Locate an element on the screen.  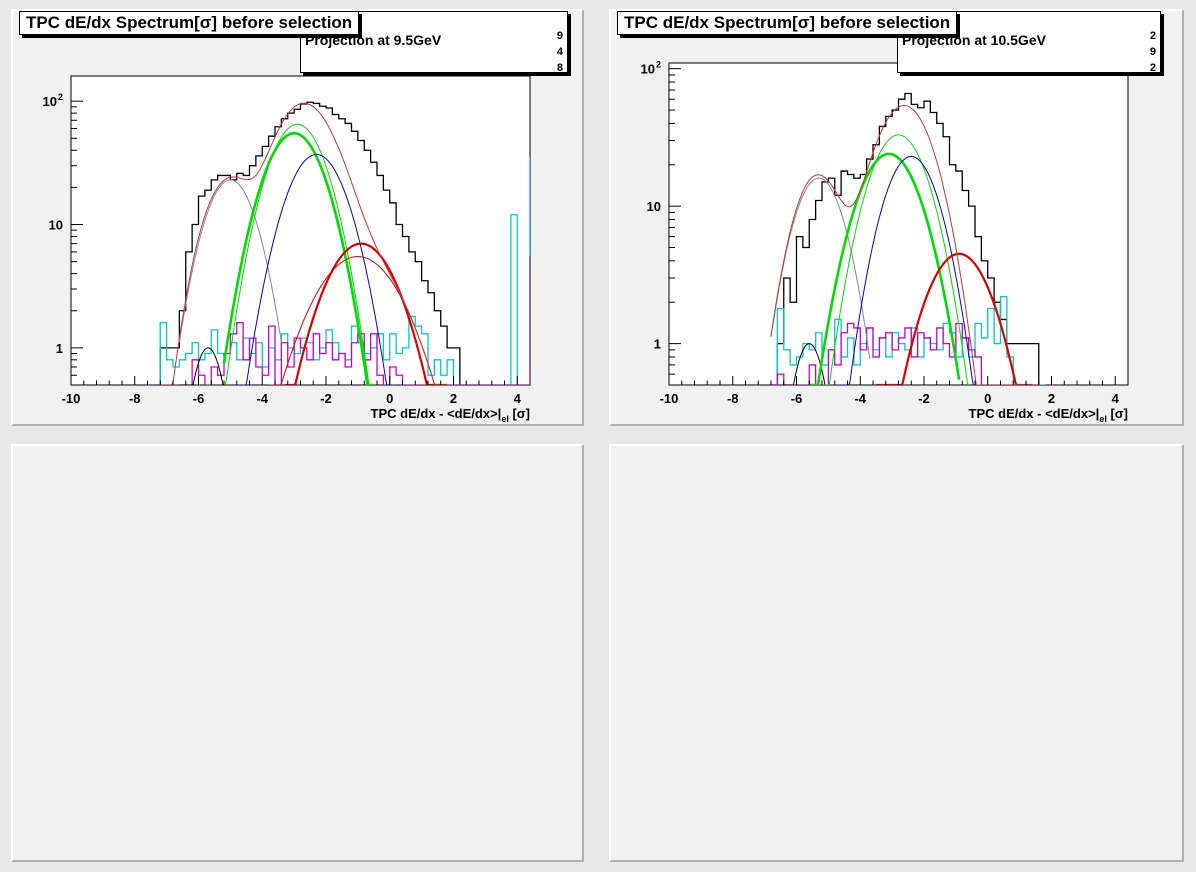
stats-digit-2b: 9 is located at coordinates (1152, 52).